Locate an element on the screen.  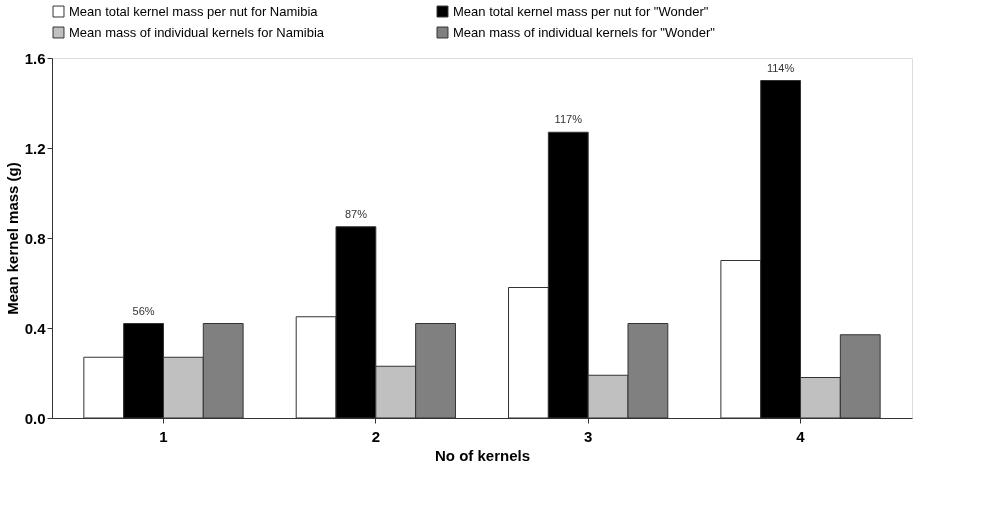
x-tick-label: 3 is located at coordinates (588, 436).